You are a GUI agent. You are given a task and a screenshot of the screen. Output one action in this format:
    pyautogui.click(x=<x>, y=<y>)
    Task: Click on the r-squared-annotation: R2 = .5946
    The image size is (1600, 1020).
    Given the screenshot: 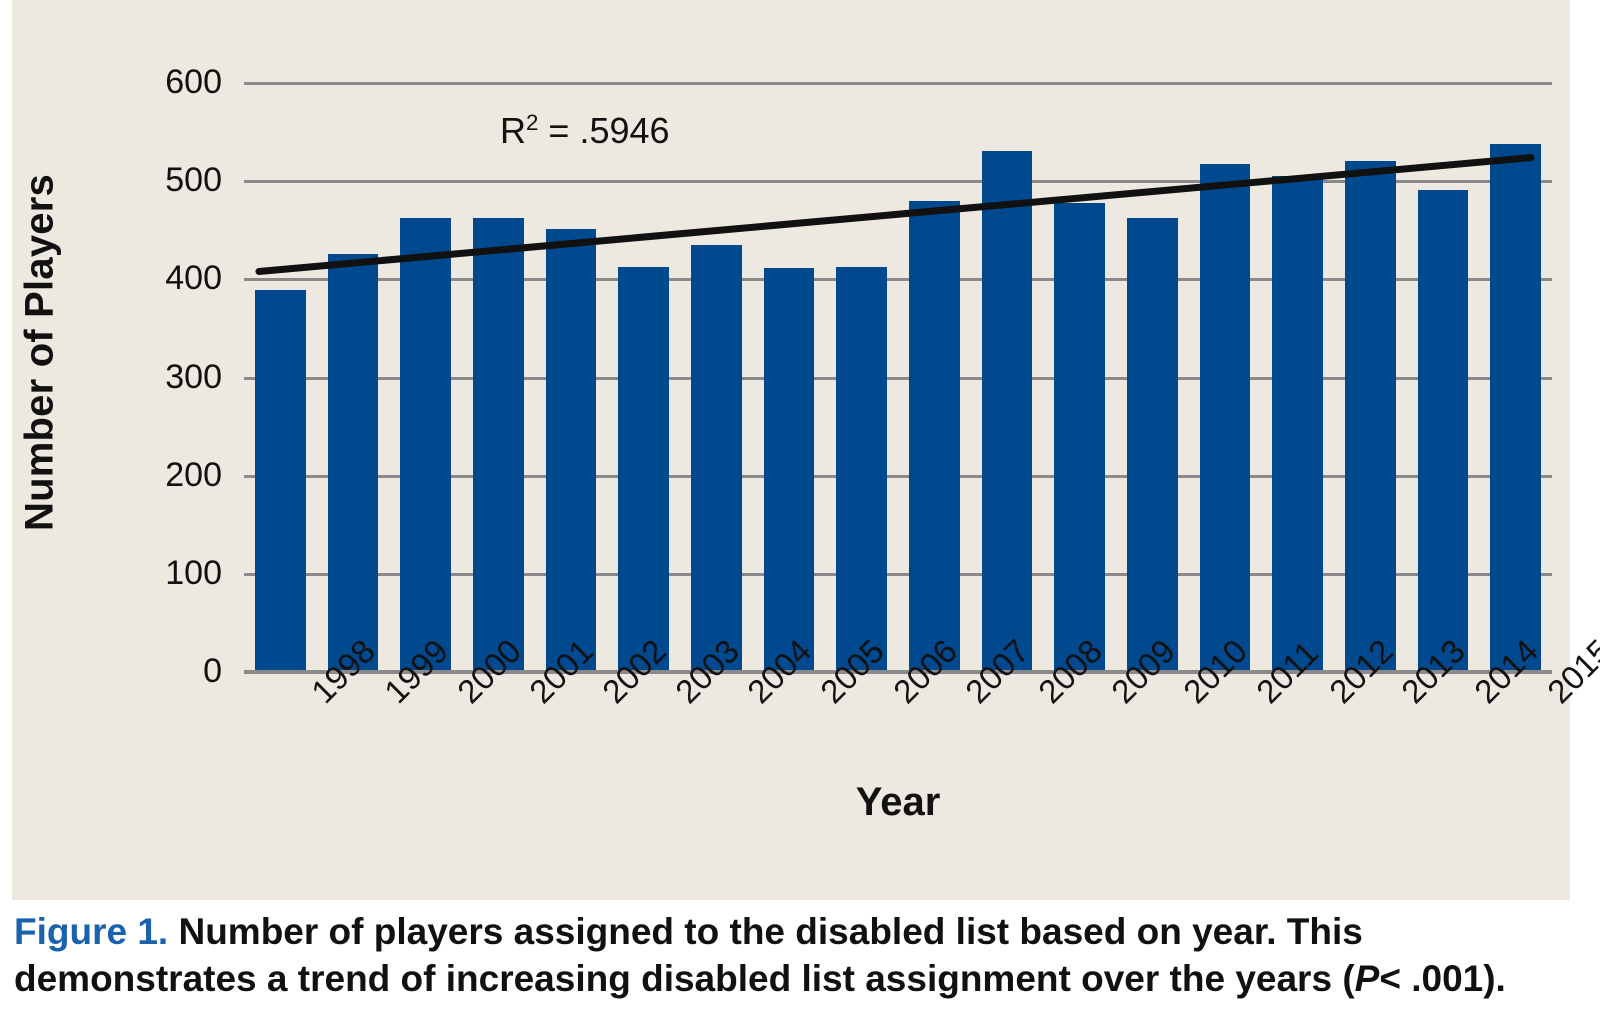 What is the action you would take?
    pyautogui.click(x=585, y=131)
    